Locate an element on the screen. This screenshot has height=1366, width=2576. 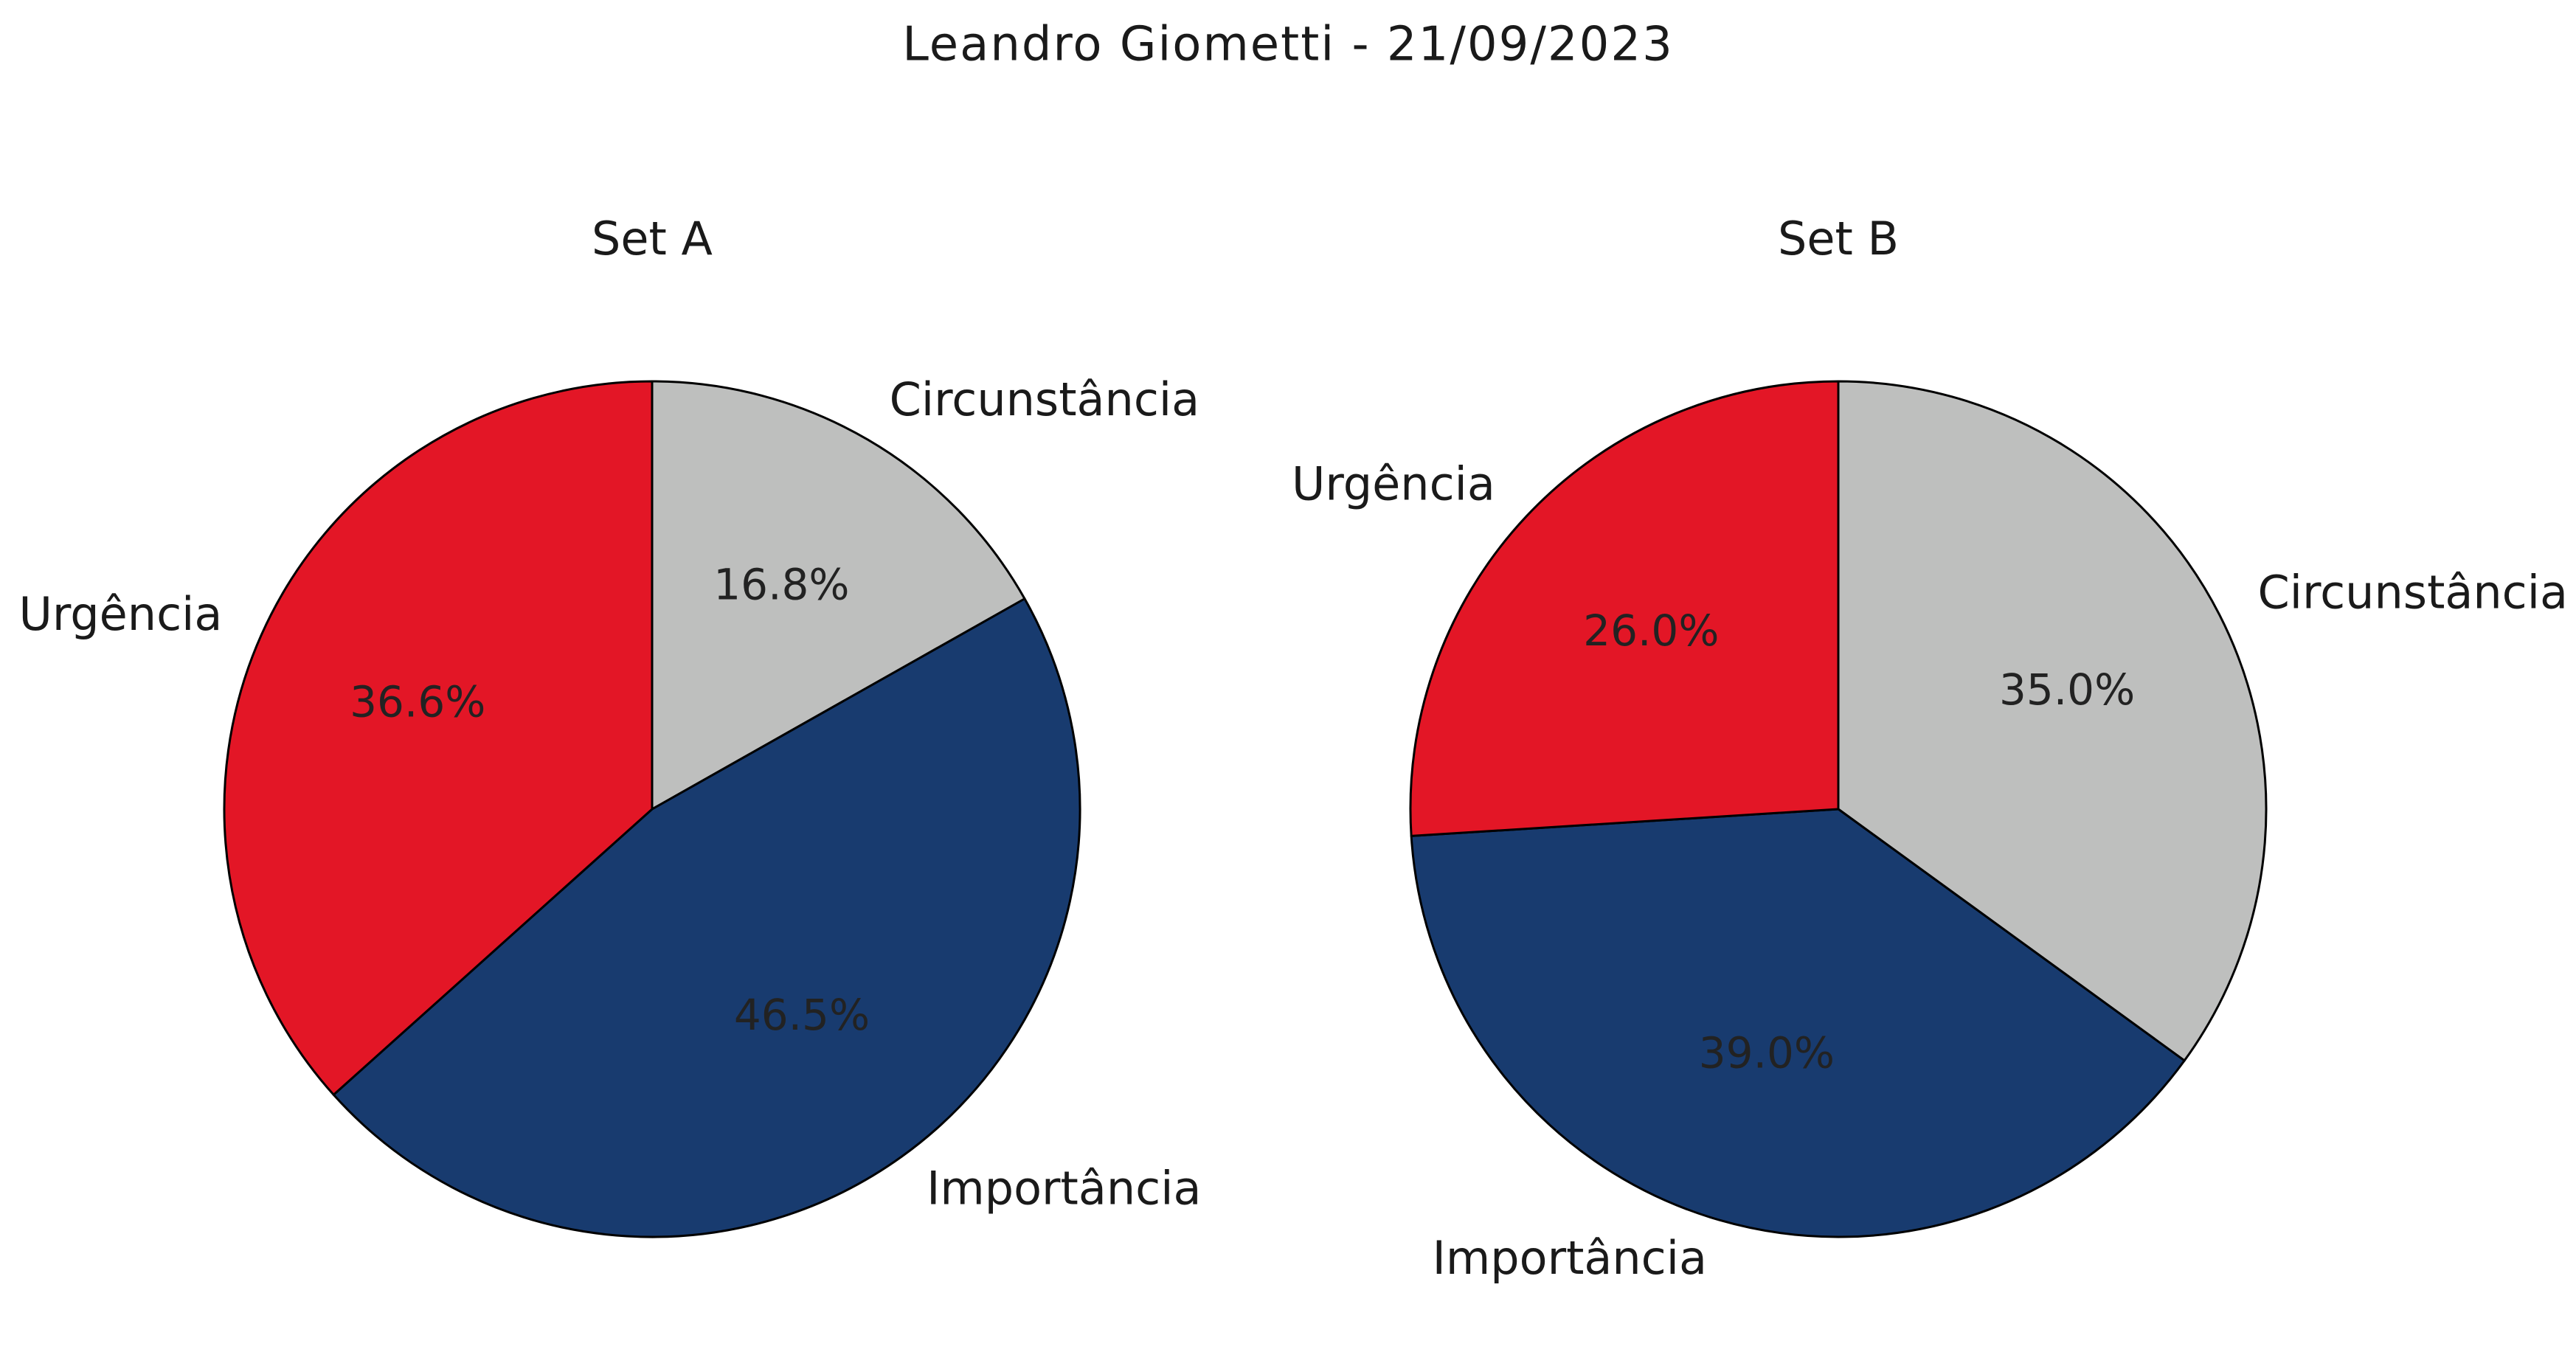
pct-label-set-b-urgencia: 26.0% is located at coordinates (1651, 631).